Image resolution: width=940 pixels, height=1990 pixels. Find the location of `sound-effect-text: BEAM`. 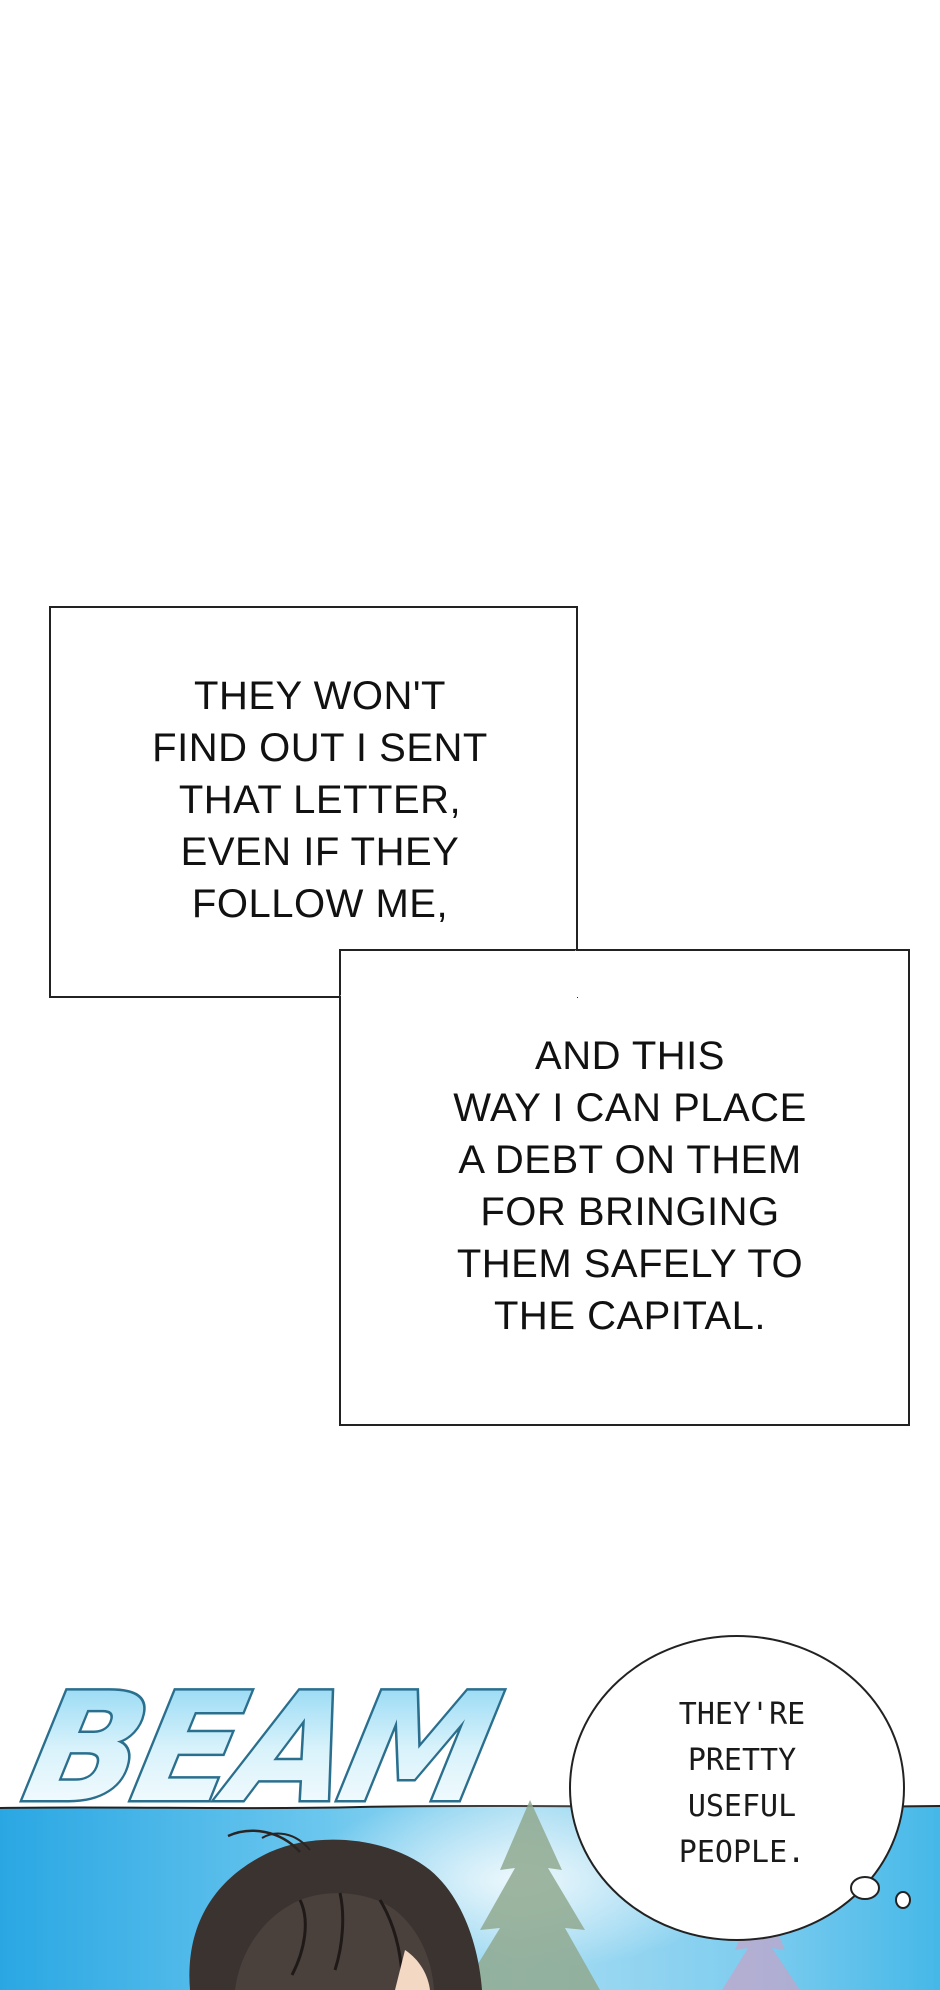

sound-effect-text: BEAM is located at coordinates (261, 1748).